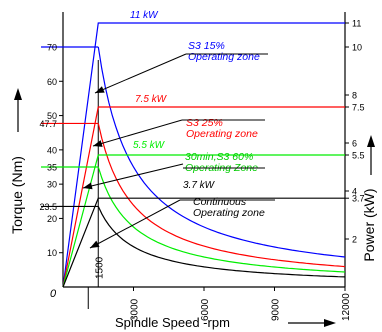 The height and width of the screenshot is (332, 382). Describe the element at coordinates (346, 307) in the screenshot. I see `x-tick-label: 12000` at that location.